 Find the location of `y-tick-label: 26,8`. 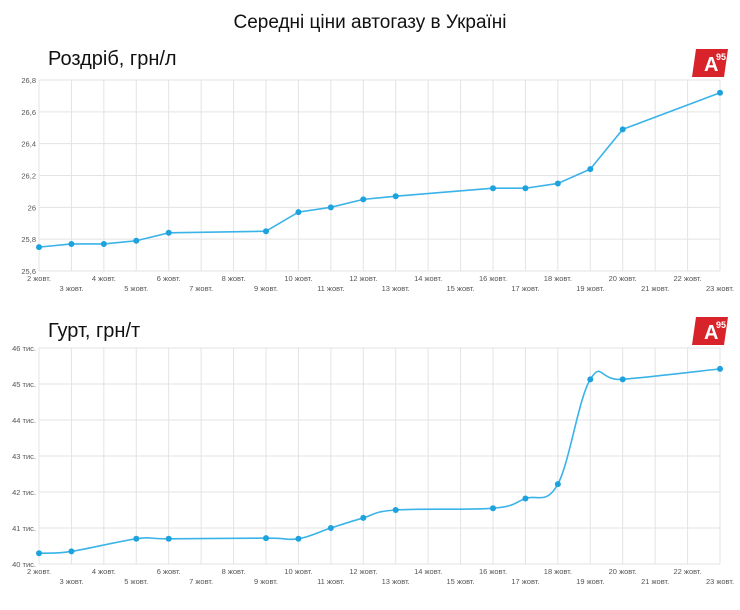

y-tick-label: 26,8 is located at coordinates (28, 80).